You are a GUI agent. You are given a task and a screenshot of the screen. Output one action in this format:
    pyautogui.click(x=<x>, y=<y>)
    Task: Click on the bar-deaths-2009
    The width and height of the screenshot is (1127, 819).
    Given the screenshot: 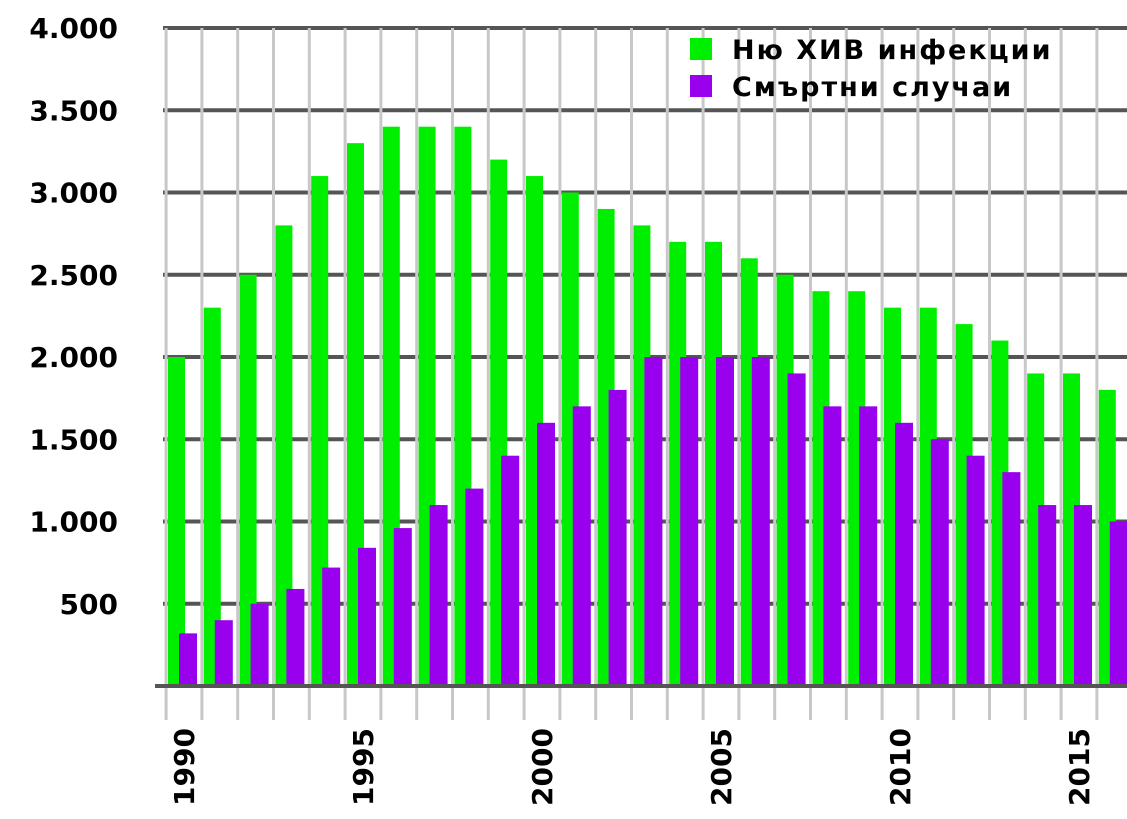 What is the action you would take?
    pyautogui.click(x=868, y=546)
    